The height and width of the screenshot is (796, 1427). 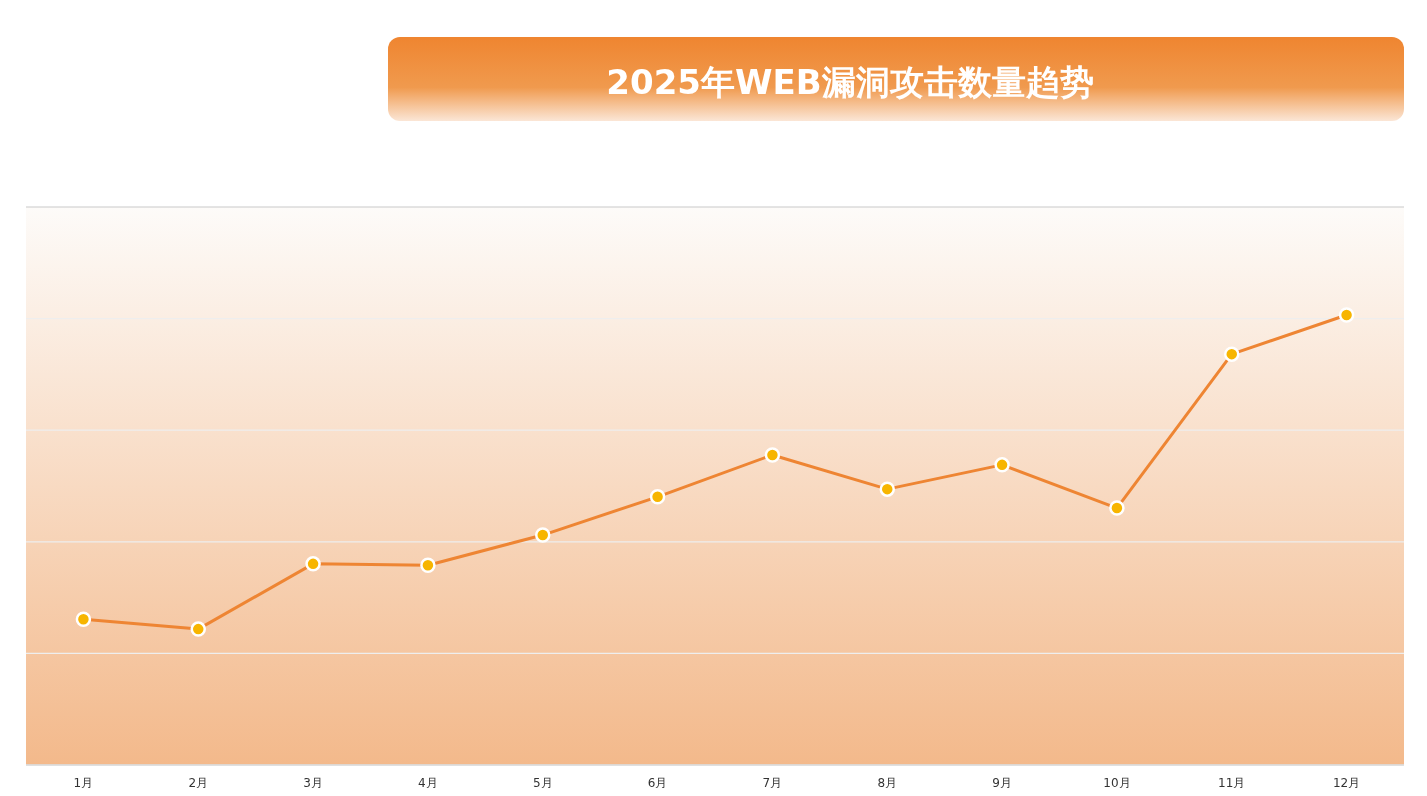 I want to click on x-tick-label: 11月, so click(x=1232, y=783).